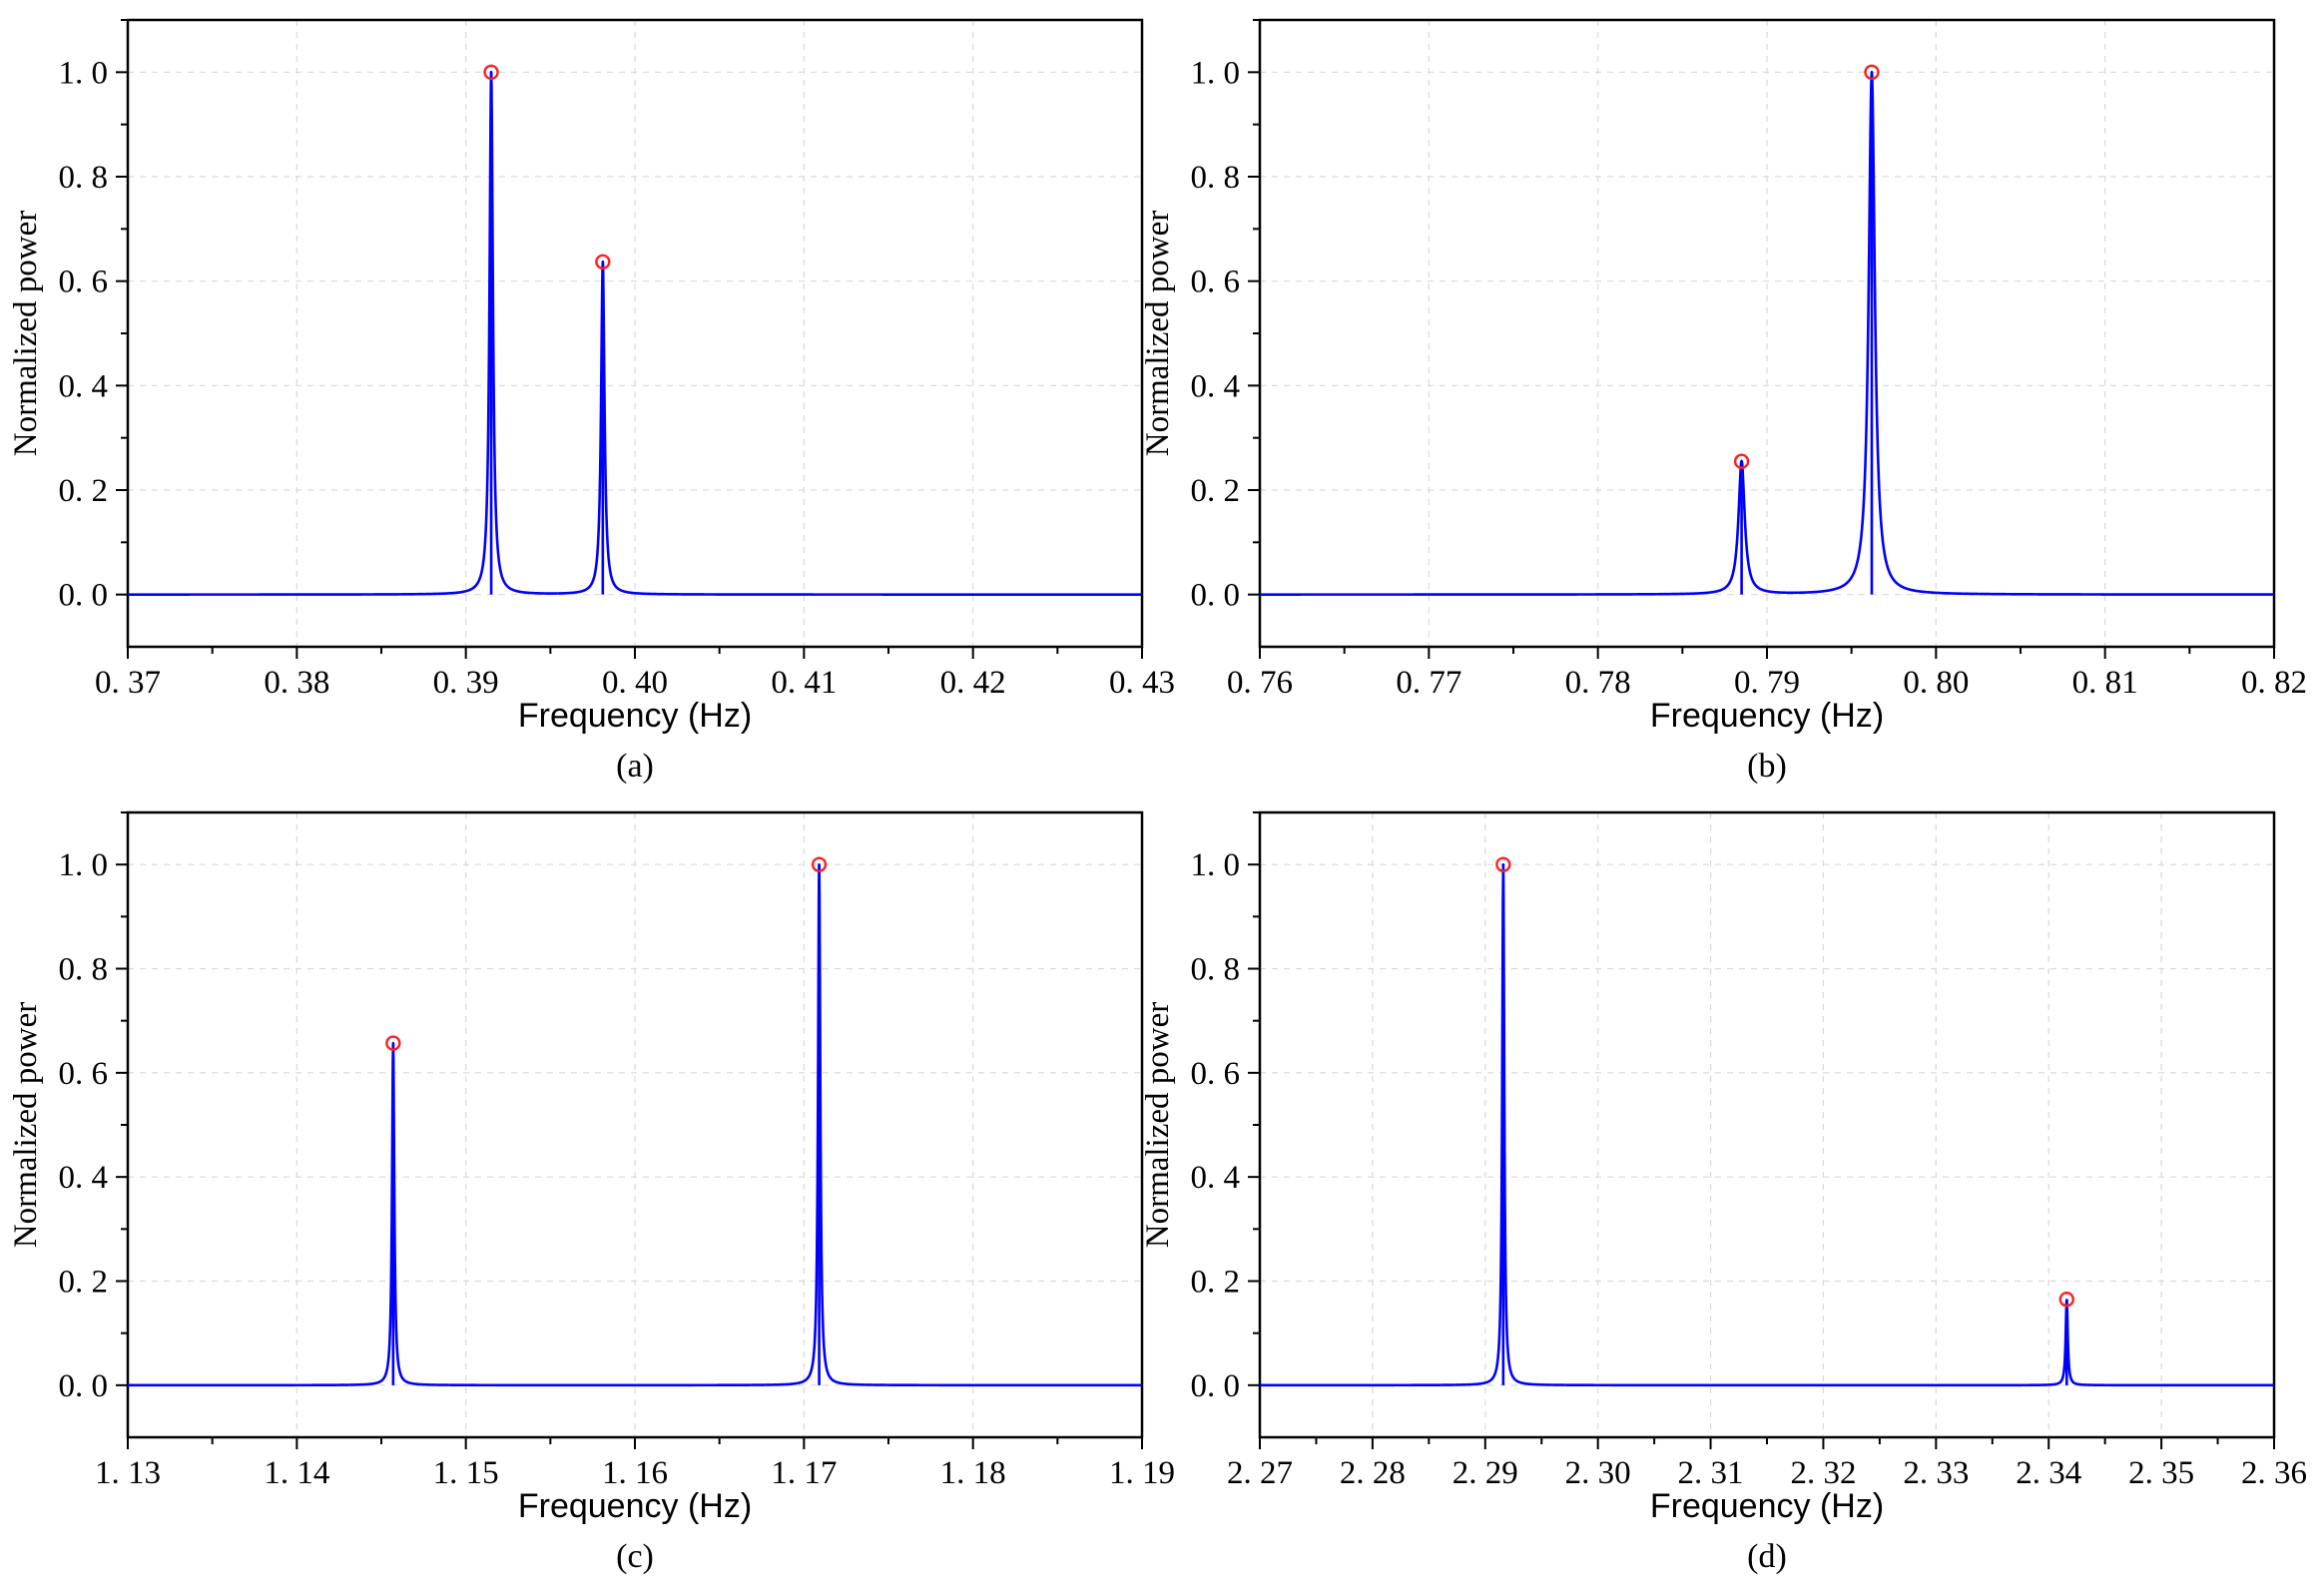  Describe the element at coordinates (296, 683) in the screenshot. I see `x-tick-label: 0. 38` at that location.